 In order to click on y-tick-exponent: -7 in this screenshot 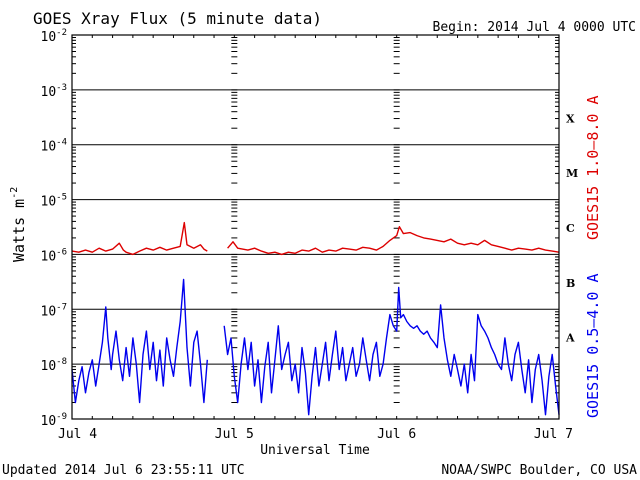, I will do `click(61, 307)`.